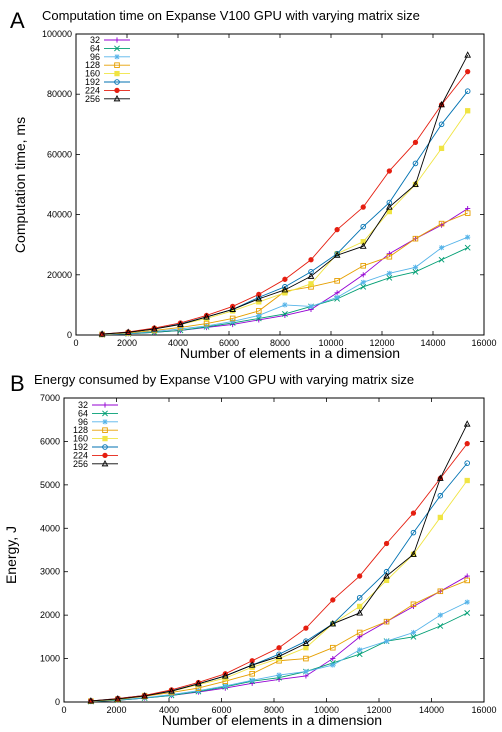 The height and width of the screenshot is (732, 502). What do you see at coordinates (221, 710) in the screenshot?
I see `x-tick-label: 6000` at bounding box center [221, 710].